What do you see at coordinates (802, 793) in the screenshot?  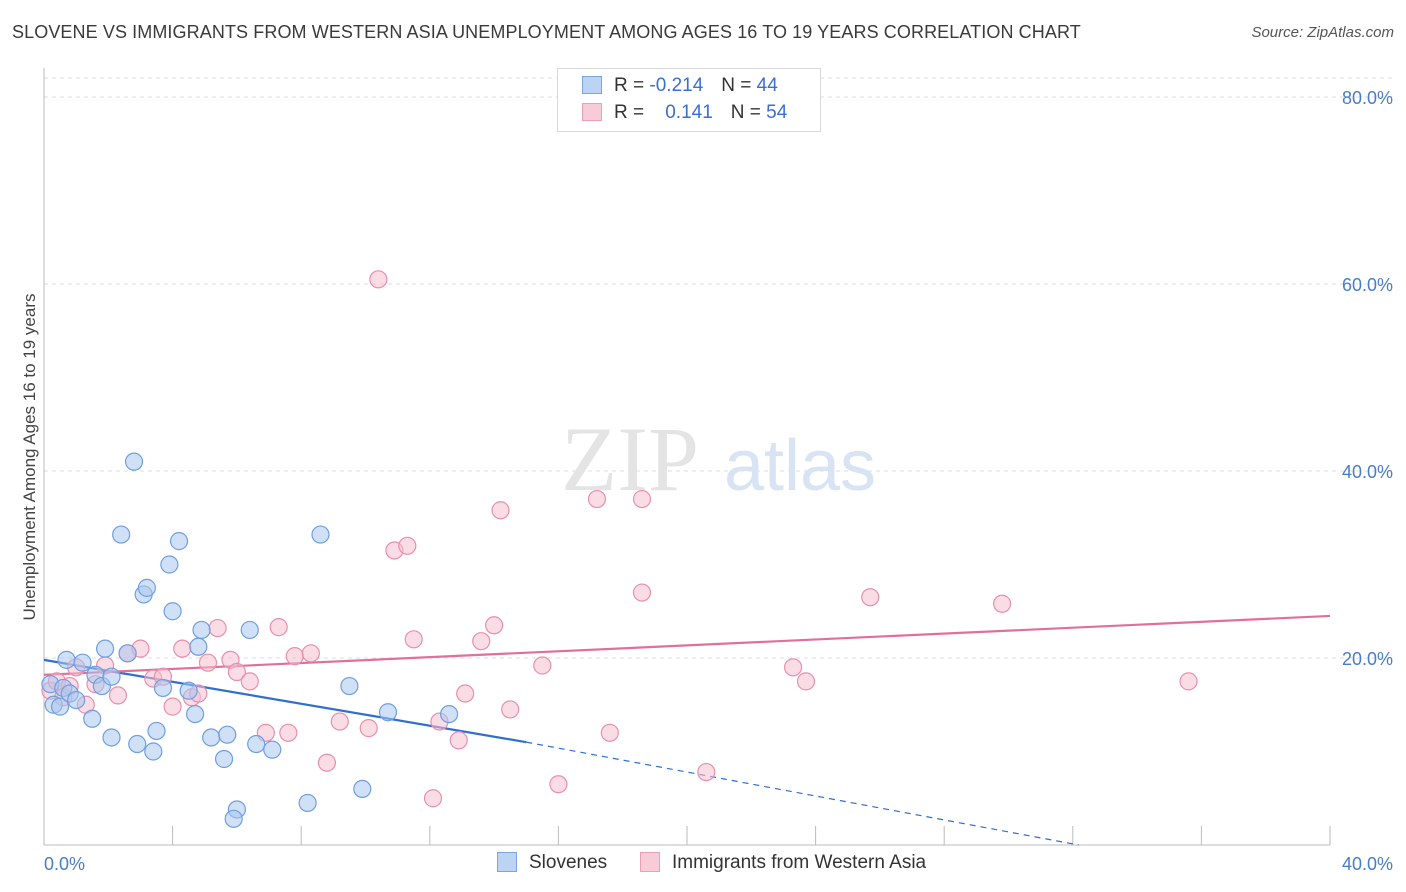 I see `trendline-slovenes-extension` at bounding box center [802, 793].